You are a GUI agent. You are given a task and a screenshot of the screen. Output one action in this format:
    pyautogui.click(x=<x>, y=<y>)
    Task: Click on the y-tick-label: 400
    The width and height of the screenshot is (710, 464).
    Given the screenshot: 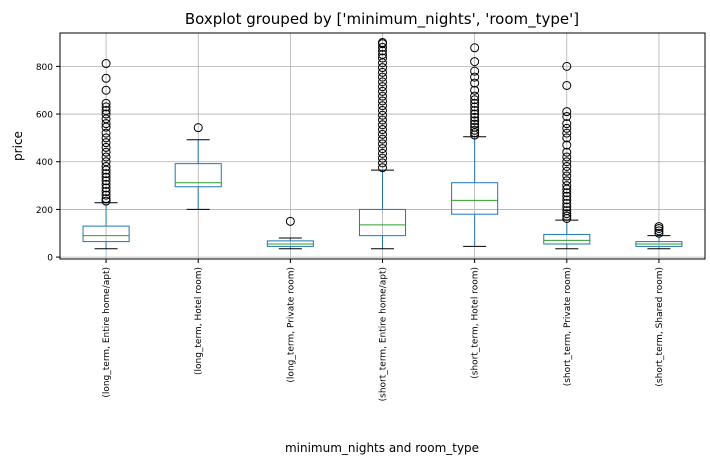 What is the action you would take?
    pyautogui.click(x=44, y=163)
    